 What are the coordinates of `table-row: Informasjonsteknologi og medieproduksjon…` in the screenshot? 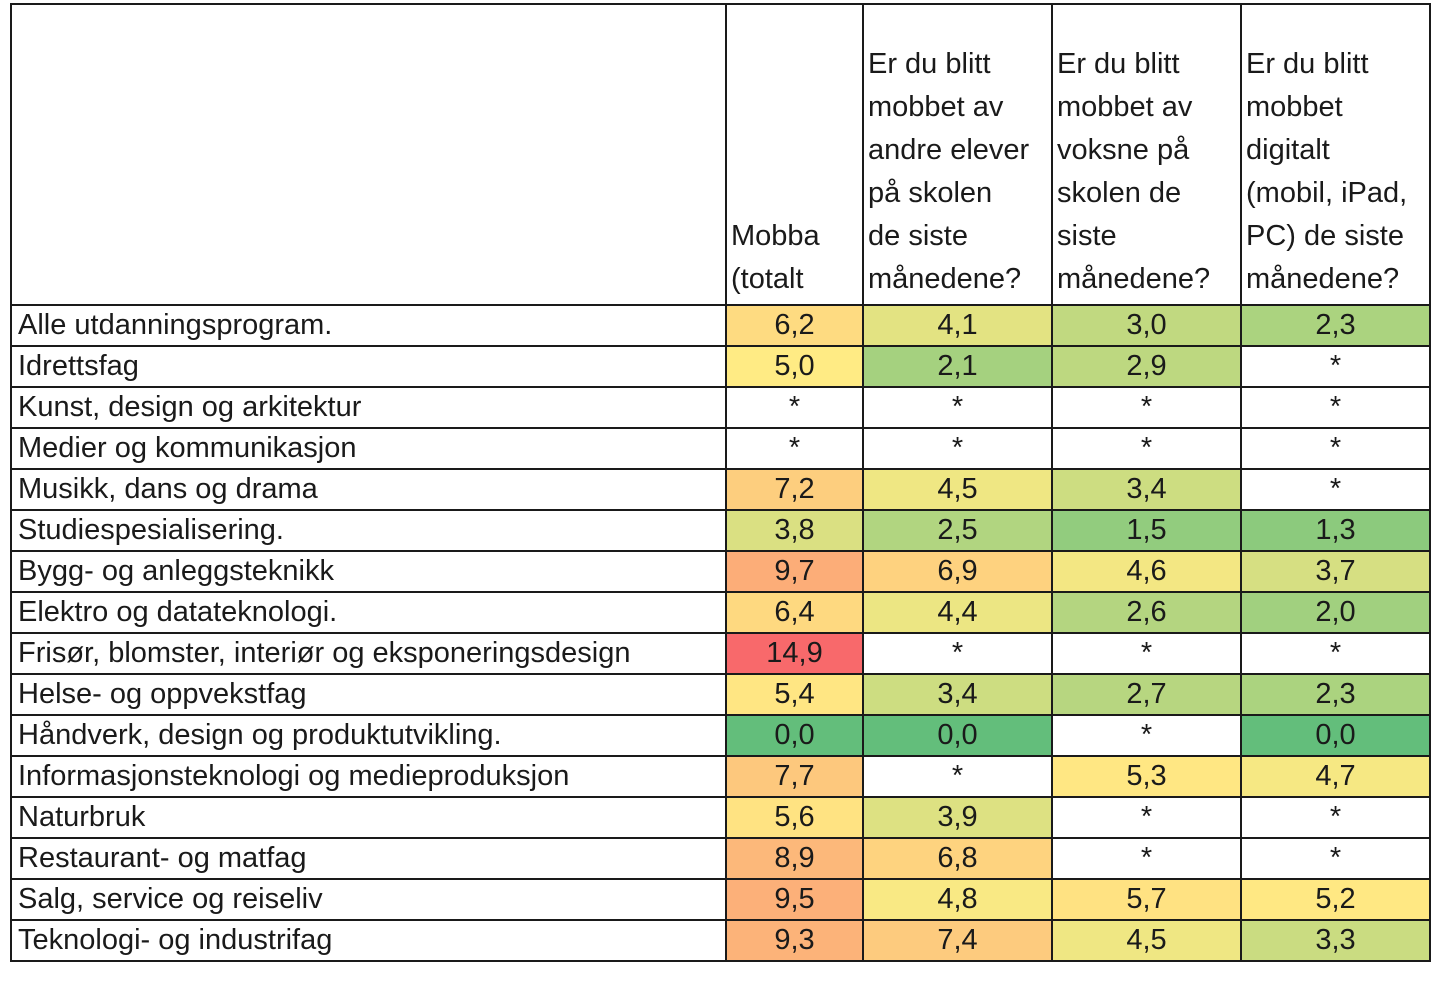 It's located at (720, 776).